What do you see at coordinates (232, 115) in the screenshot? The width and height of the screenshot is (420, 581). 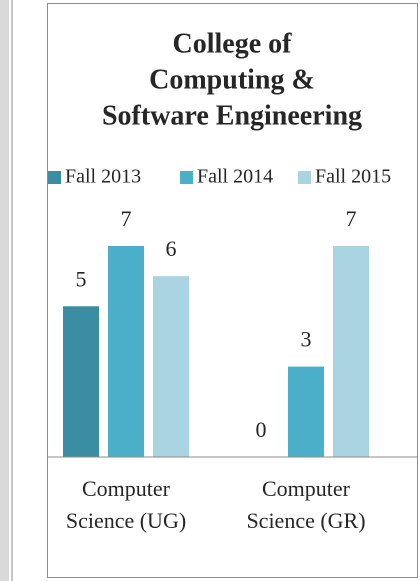 I see `chart-title: Software Engineering` at bounding box center [232, 115].